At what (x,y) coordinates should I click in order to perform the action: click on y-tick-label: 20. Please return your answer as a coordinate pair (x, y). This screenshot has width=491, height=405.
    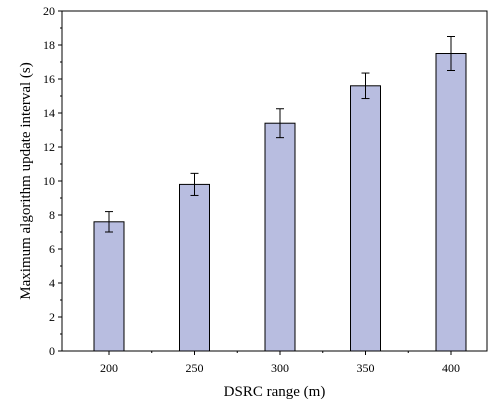
    Looking at the image, I should click on (49, 11).